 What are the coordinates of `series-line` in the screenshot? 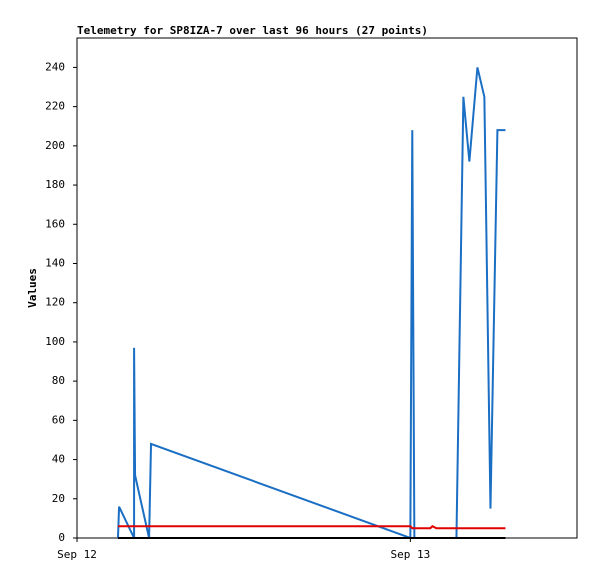 It's located at (311, 527).